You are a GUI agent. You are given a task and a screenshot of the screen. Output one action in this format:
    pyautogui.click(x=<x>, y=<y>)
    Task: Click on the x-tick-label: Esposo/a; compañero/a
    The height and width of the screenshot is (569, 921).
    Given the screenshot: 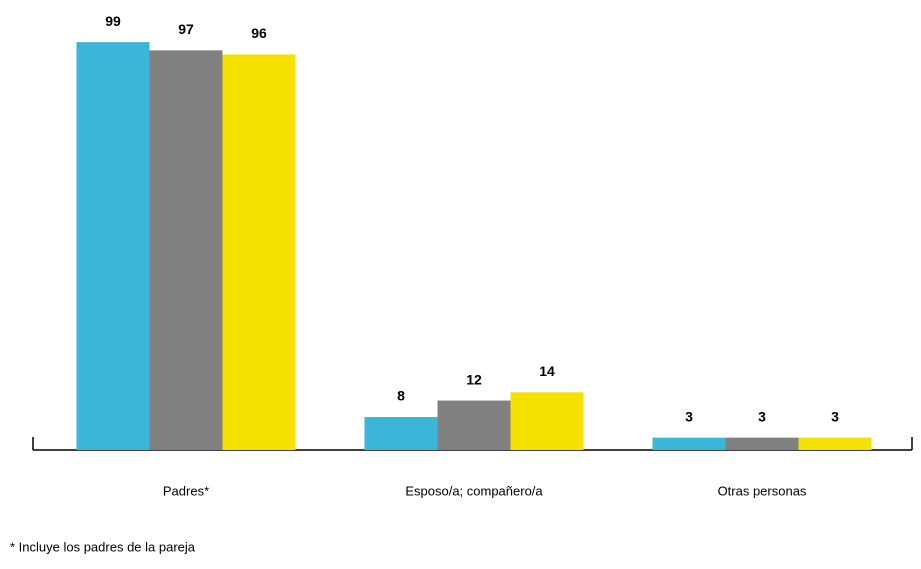 What is the action you would take?
    pyautogui.click(x=474, y=490)
    